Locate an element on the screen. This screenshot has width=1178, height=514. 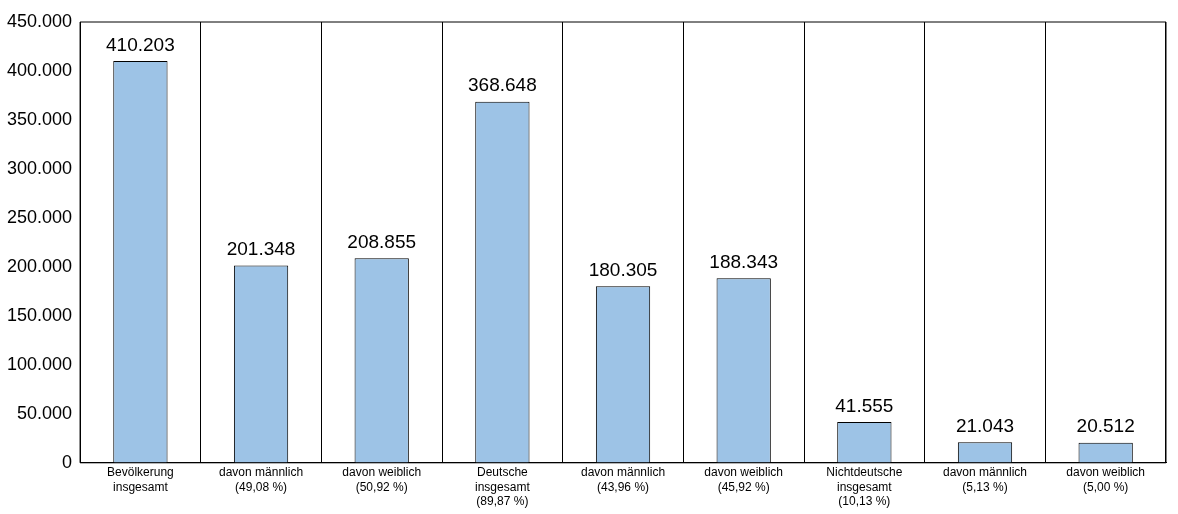
data-label: 208.855 is located at coordinates (382, 241).